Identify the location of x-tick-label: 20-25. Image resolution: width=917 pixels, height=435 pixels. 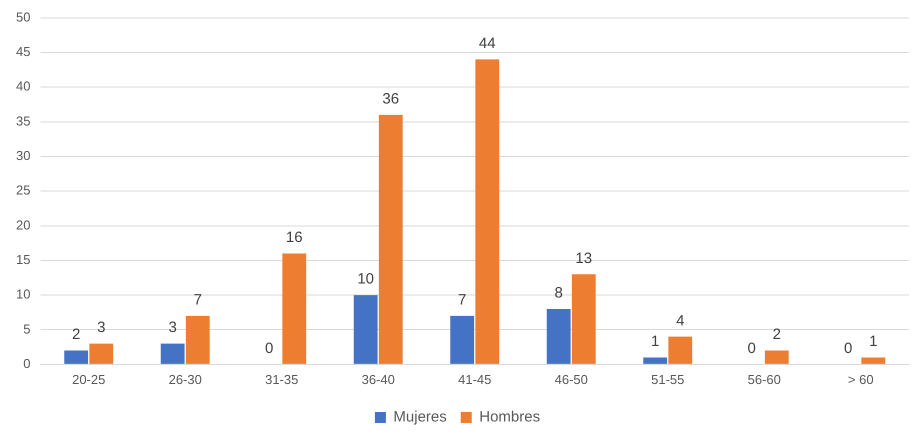
(89, 379).